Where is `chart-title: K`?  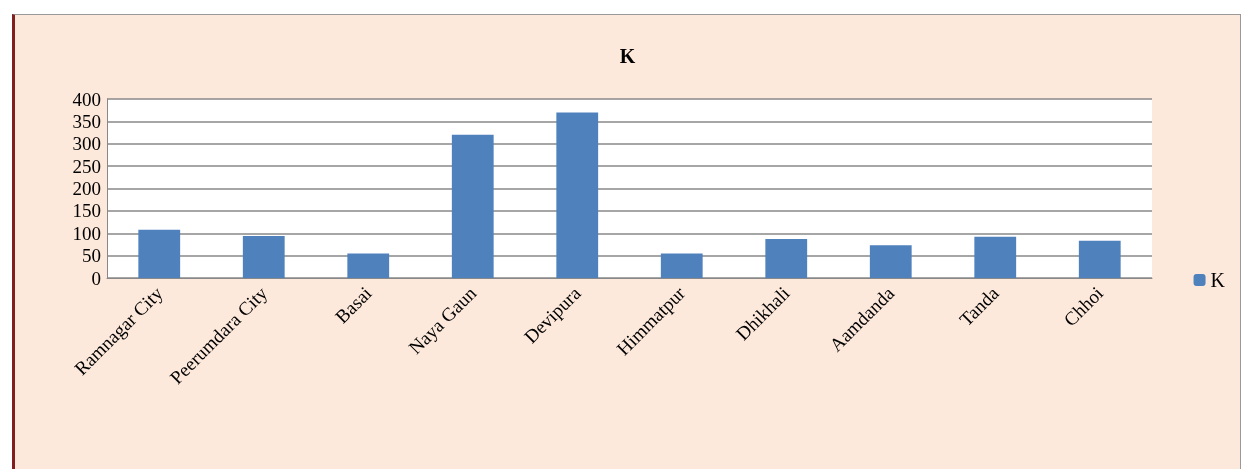
chart-title: K is located at coordinates (627, 56).